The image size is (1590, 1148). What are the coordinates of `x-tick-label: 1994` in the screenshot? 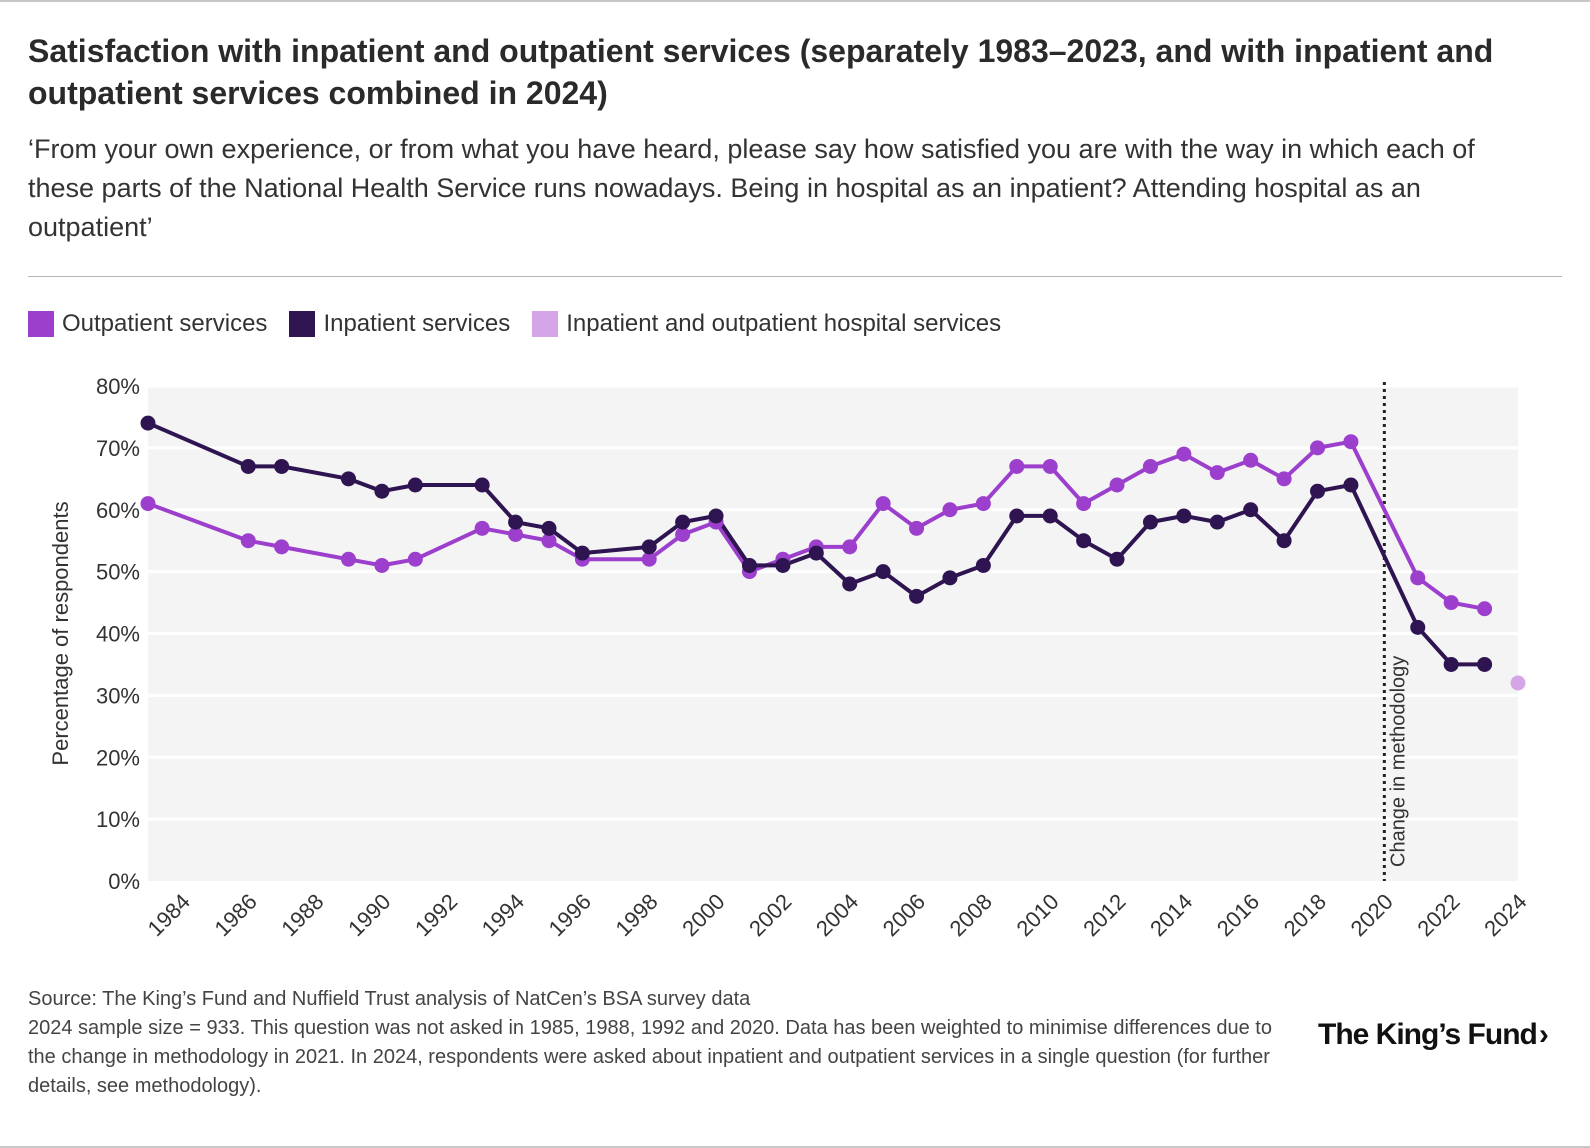 It's located at (503, 915).